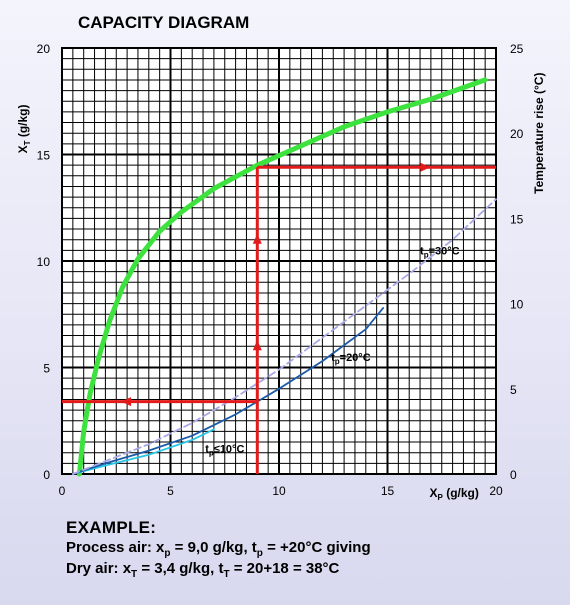 Image resolution: width=570 pixels, height=605 pixels. I want to click on y2-tick-label: 10, so click(517, 305).